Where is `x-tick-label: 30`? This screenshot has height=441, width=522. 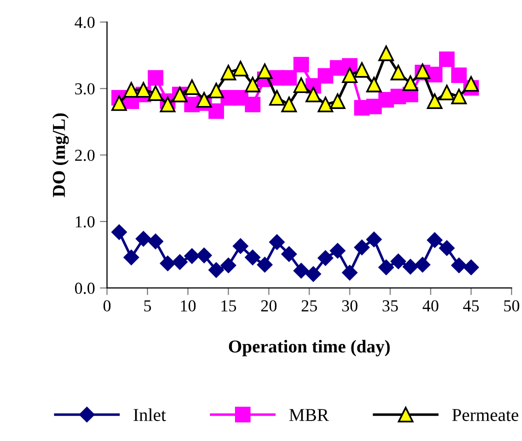
x-tick-label: 30 is located at coordinates (350, 306).